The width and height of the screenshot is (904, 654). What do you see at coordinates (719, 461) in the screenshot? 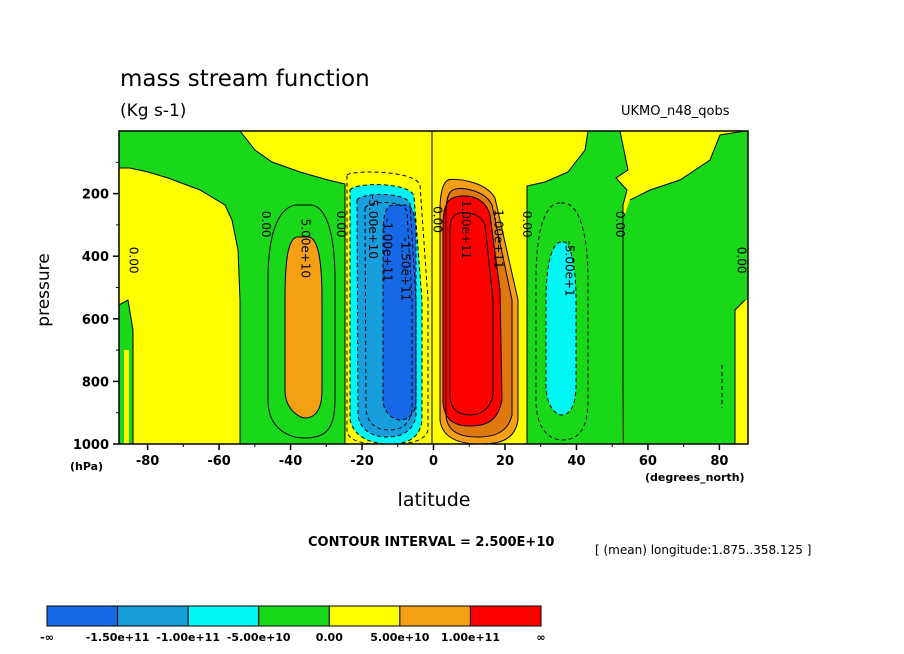
I see `x-tick-label: 80` at bounding box center [719, 461].